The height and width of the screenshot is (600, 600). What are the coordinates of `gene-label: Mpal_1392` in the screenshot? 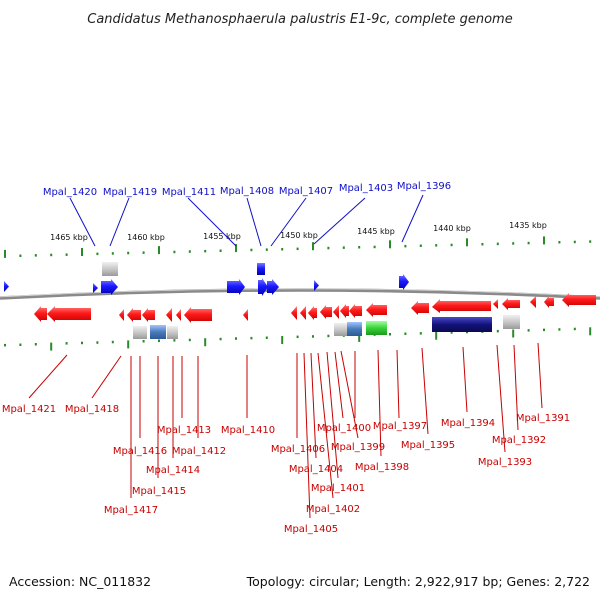 It's located at (519, 440).